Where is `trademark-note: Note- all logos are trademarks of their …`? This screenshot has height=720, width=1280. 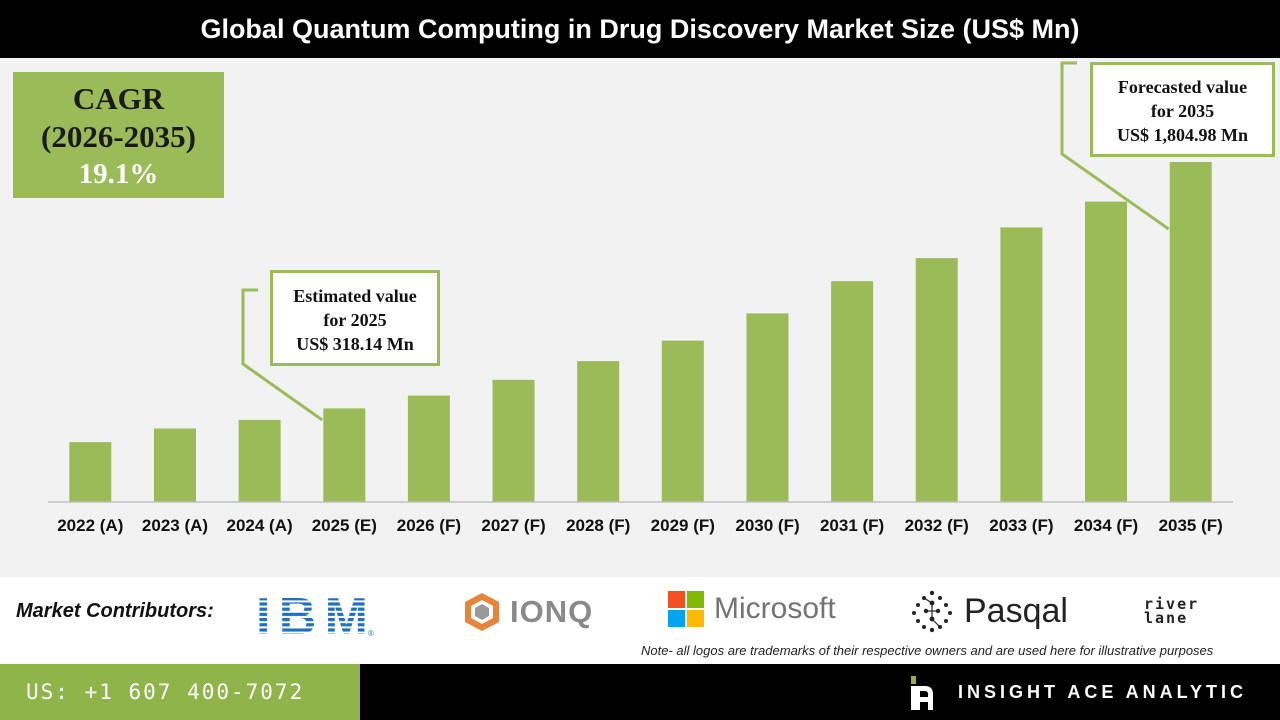 trademark-note: Note- all logos are trademarks of their … is located at coordinates (927, 650).